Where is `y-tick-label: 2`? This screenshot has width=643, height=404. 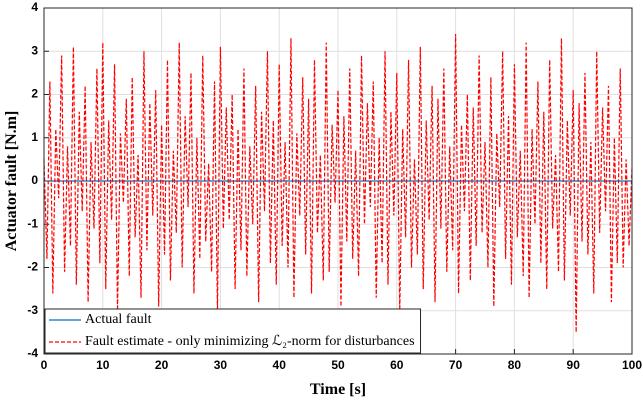 y-tick-label: 2 is located at coordinates (34, 94).